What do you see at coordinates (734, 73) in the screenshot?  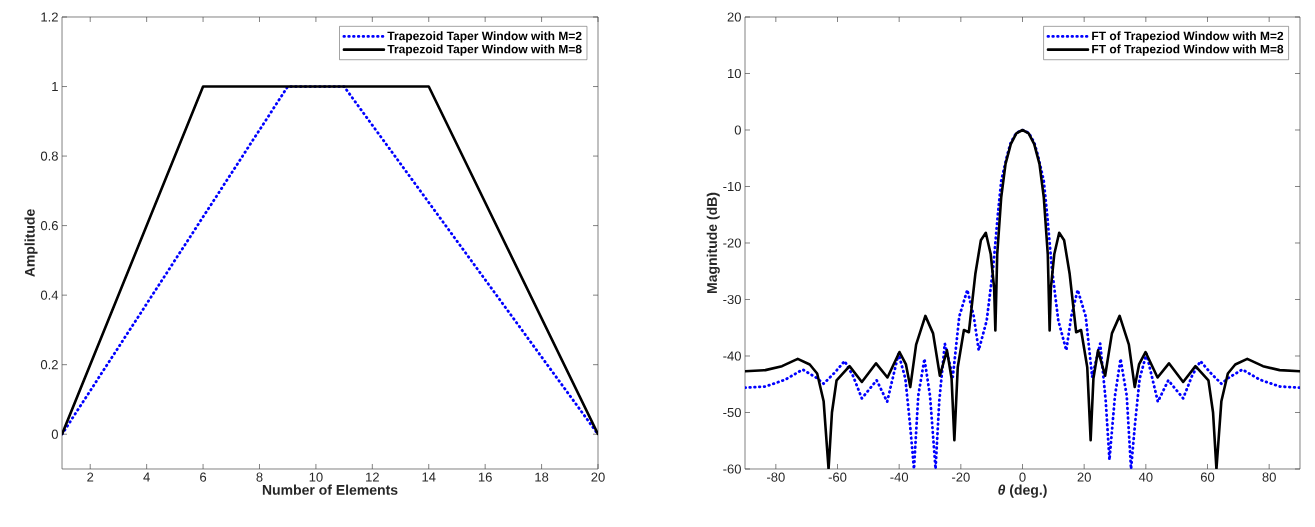 I see `y-tick-label: 10` at bounding box center [734, 73].